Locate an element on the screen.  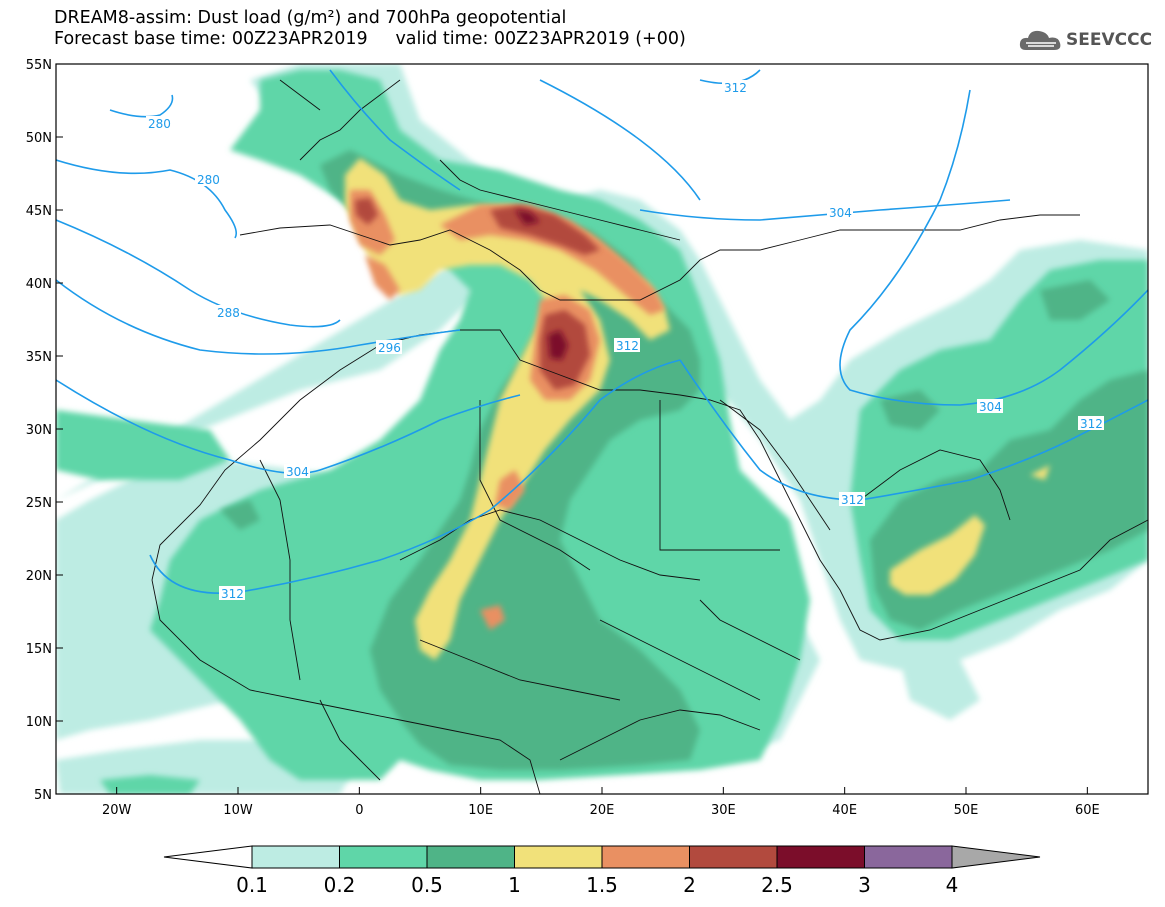
legend-label: 1 is located at coordinates (514, 885).